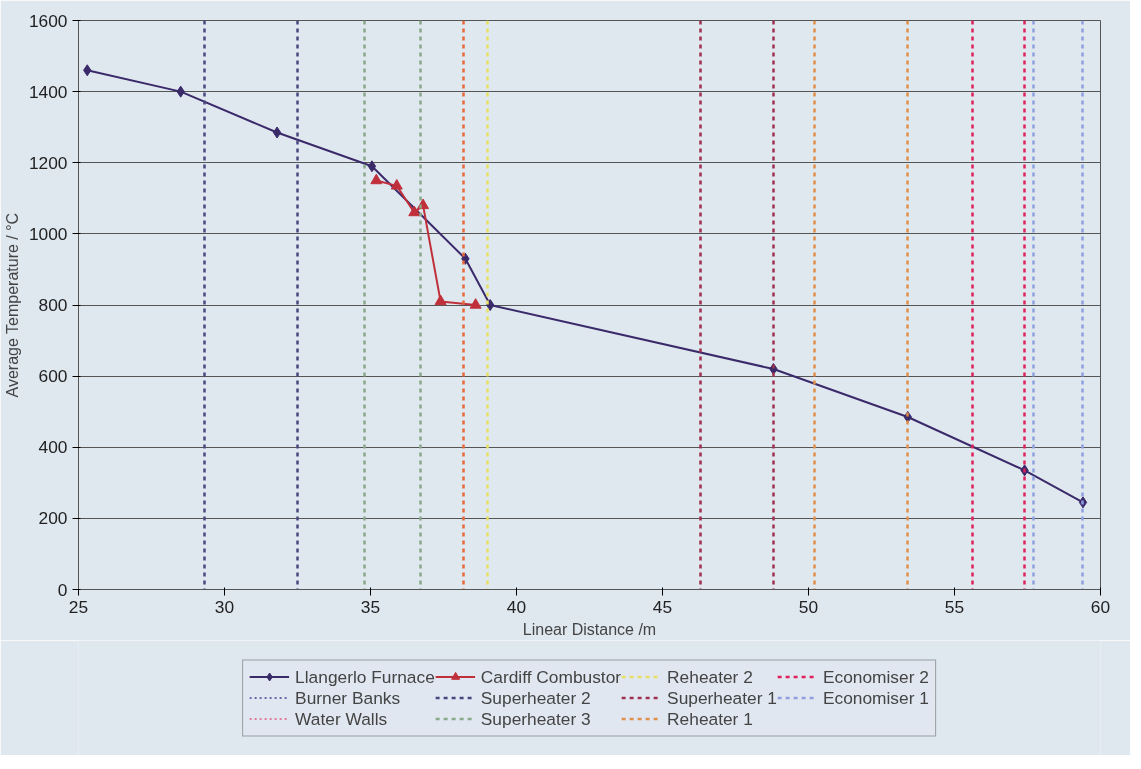  Describe the element at coordinates (48, 91) in the screenshot. I see `y-tick-label: 1400` at that location.